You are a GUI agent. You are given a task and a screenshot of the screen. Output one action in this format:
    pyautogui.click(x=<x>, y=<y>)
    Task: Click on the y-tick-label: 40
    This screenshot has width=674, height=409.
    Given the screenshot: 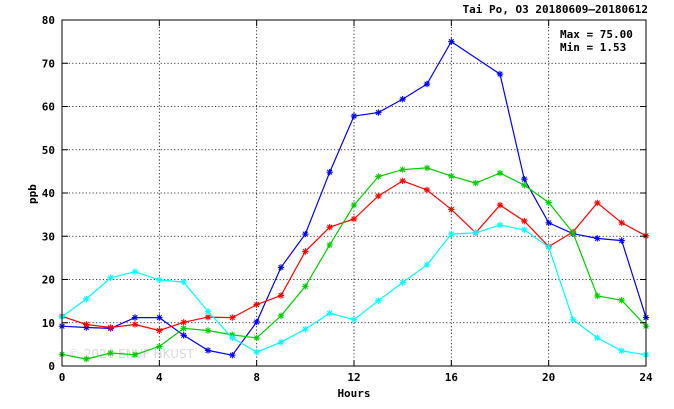 What is the action you would take?
    pyautogui.click(x=48, y=193)
    